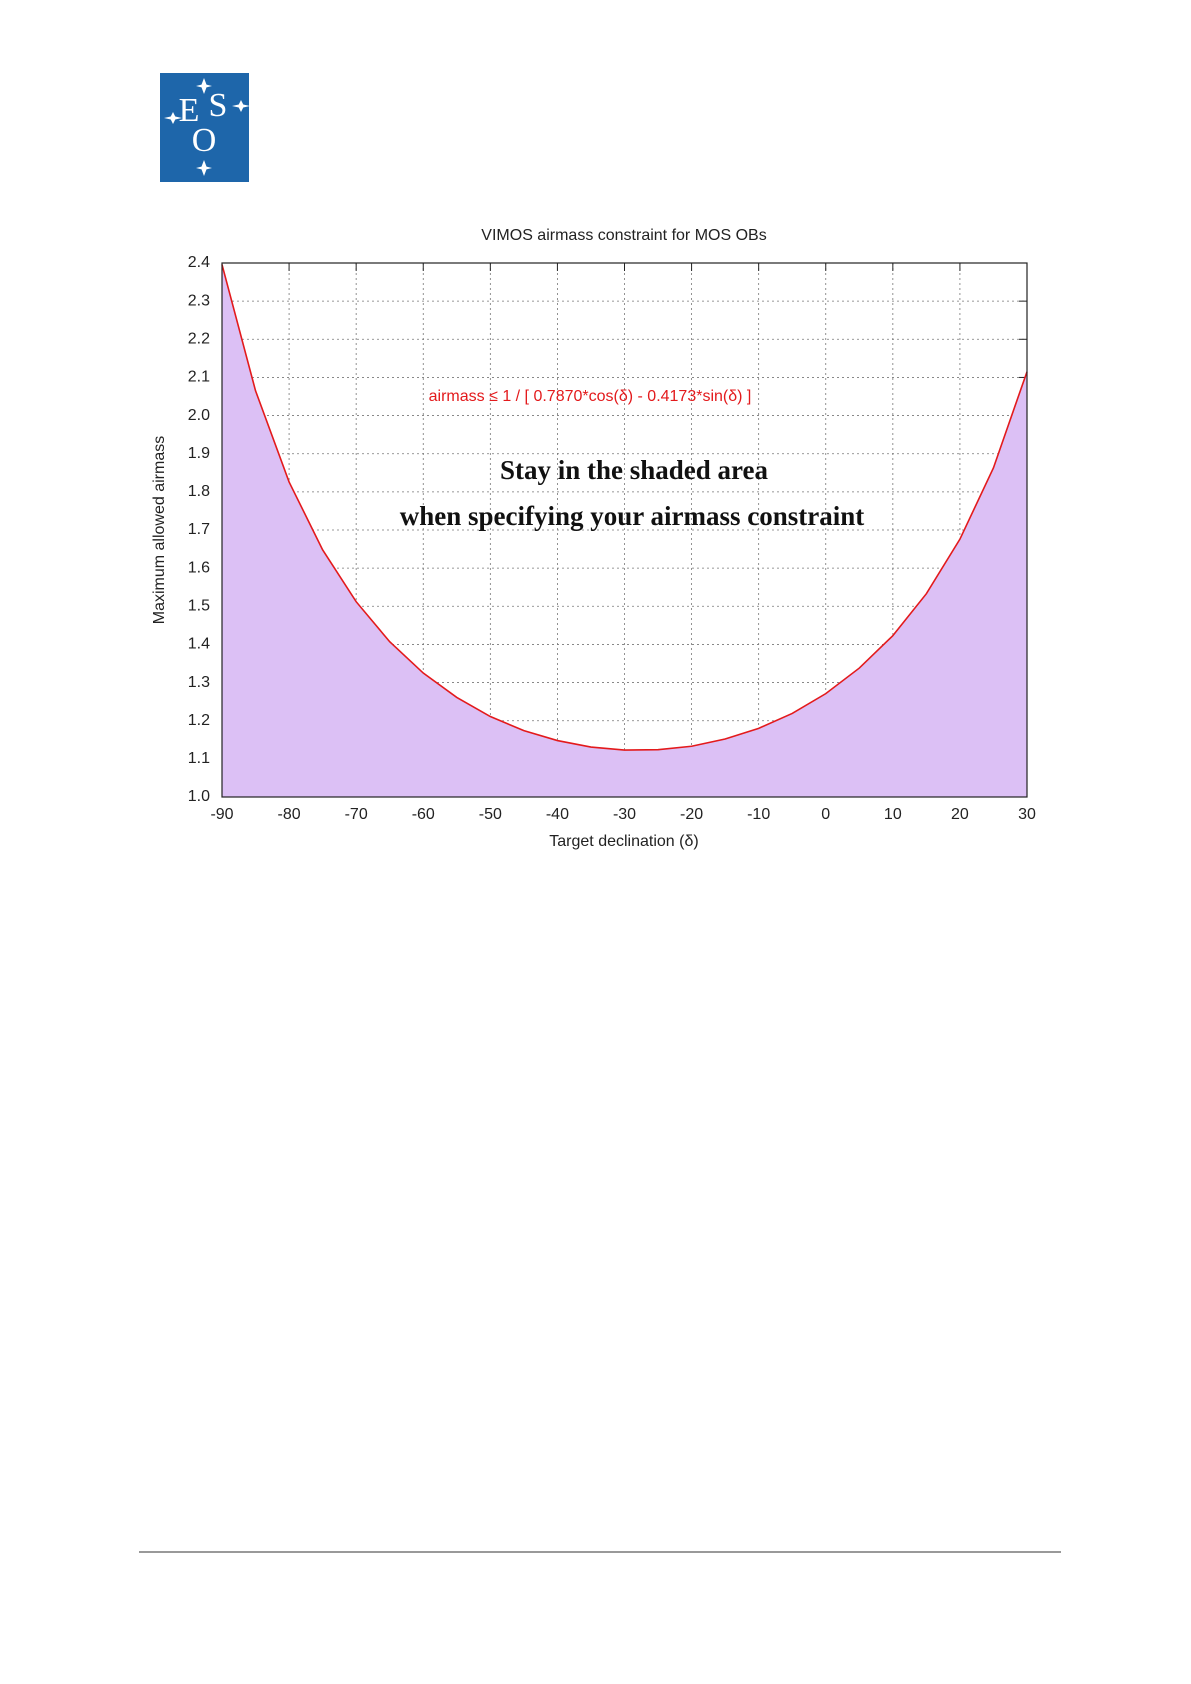  I want to click on annotation: when specifying your airmass constraint, so click(632, 516).